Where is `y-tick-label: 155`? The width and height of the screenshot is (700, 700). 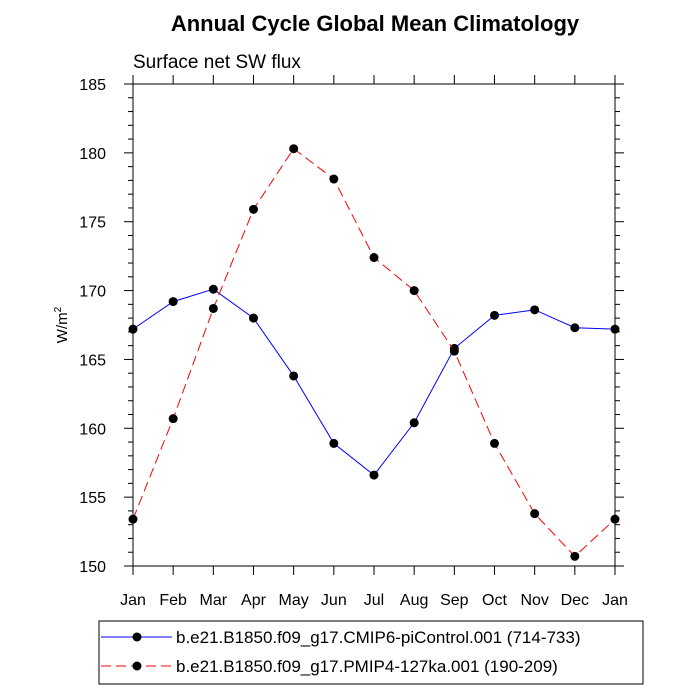 y-tick-label: 155 is located at coordinates (92, 498).